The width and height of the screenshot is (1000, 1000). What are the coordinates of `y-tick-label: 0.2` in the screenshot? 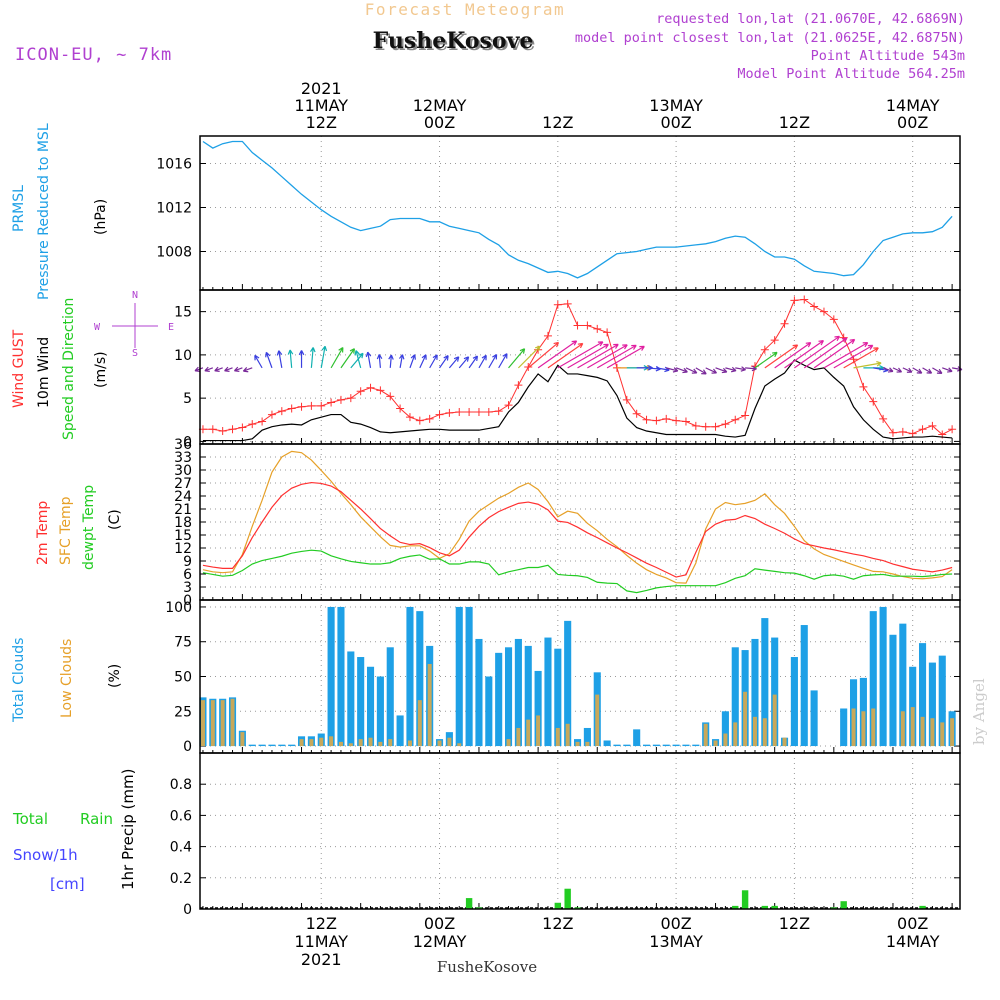 It's located at (181, 879).